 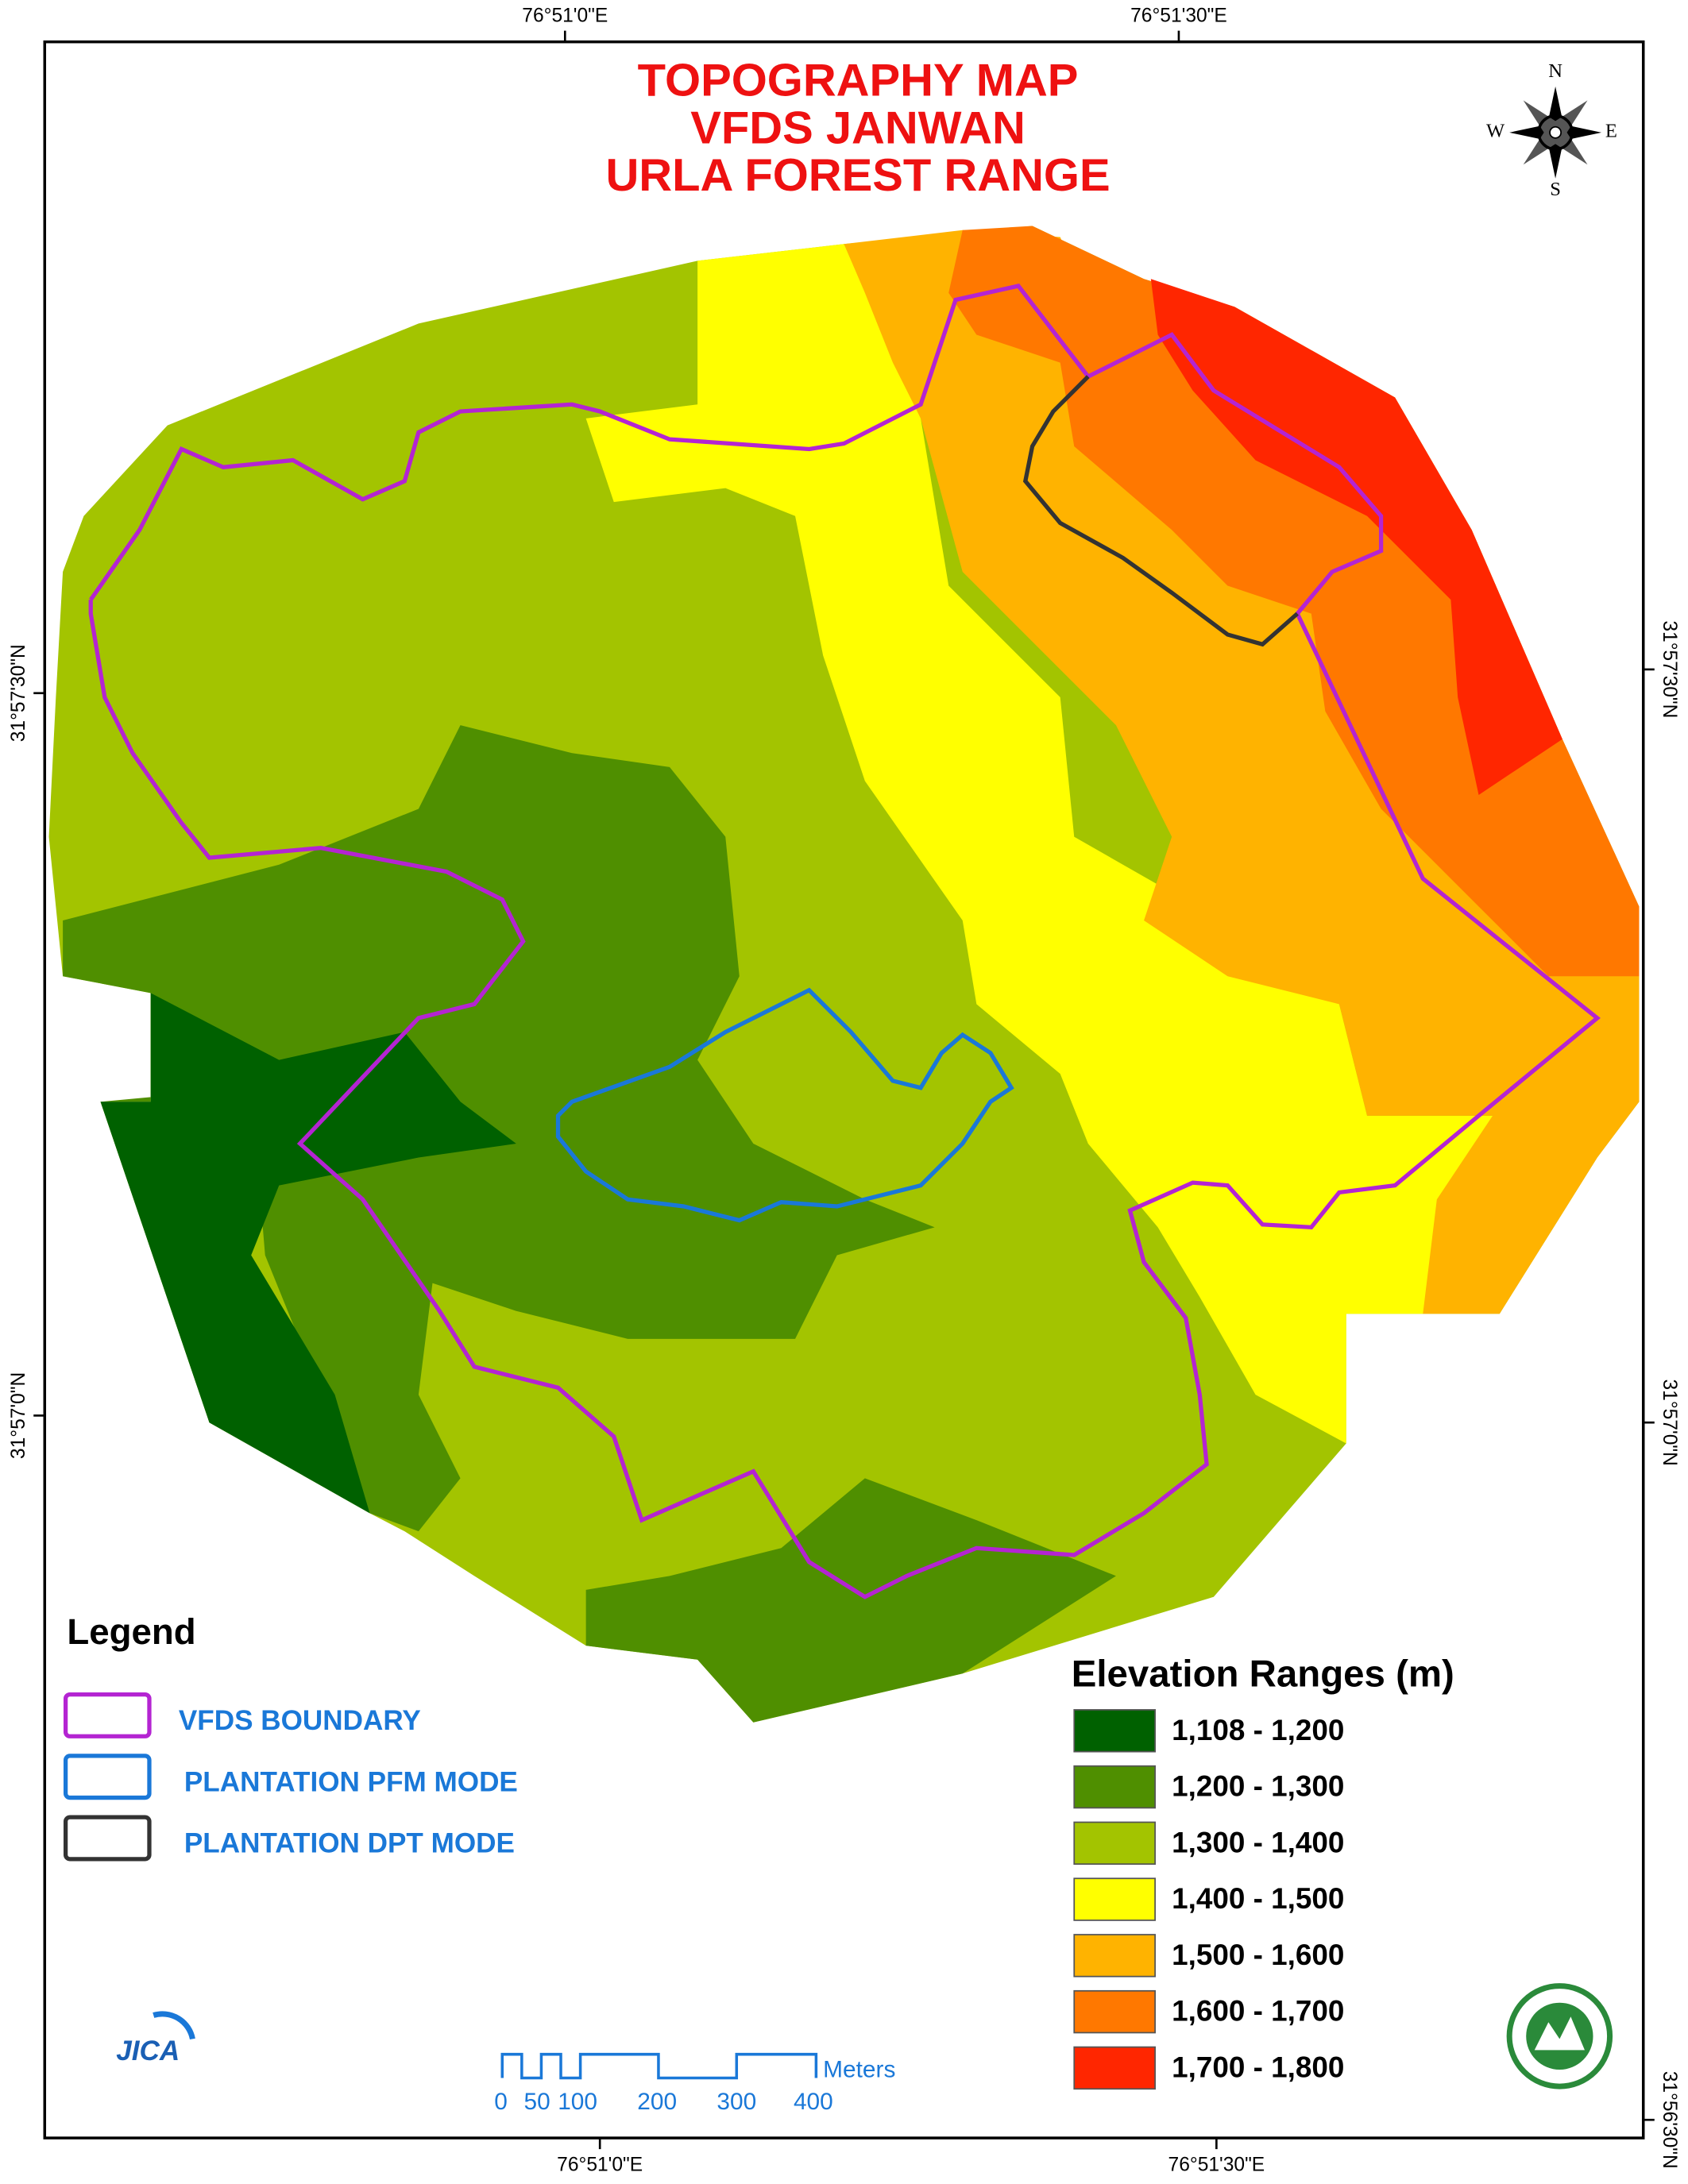 What do you see at coordinates (1263, 1674) in the screenshot?
I see `elevation-title: Elevation Ranges (m)` at bounding box center [1263, 1674].